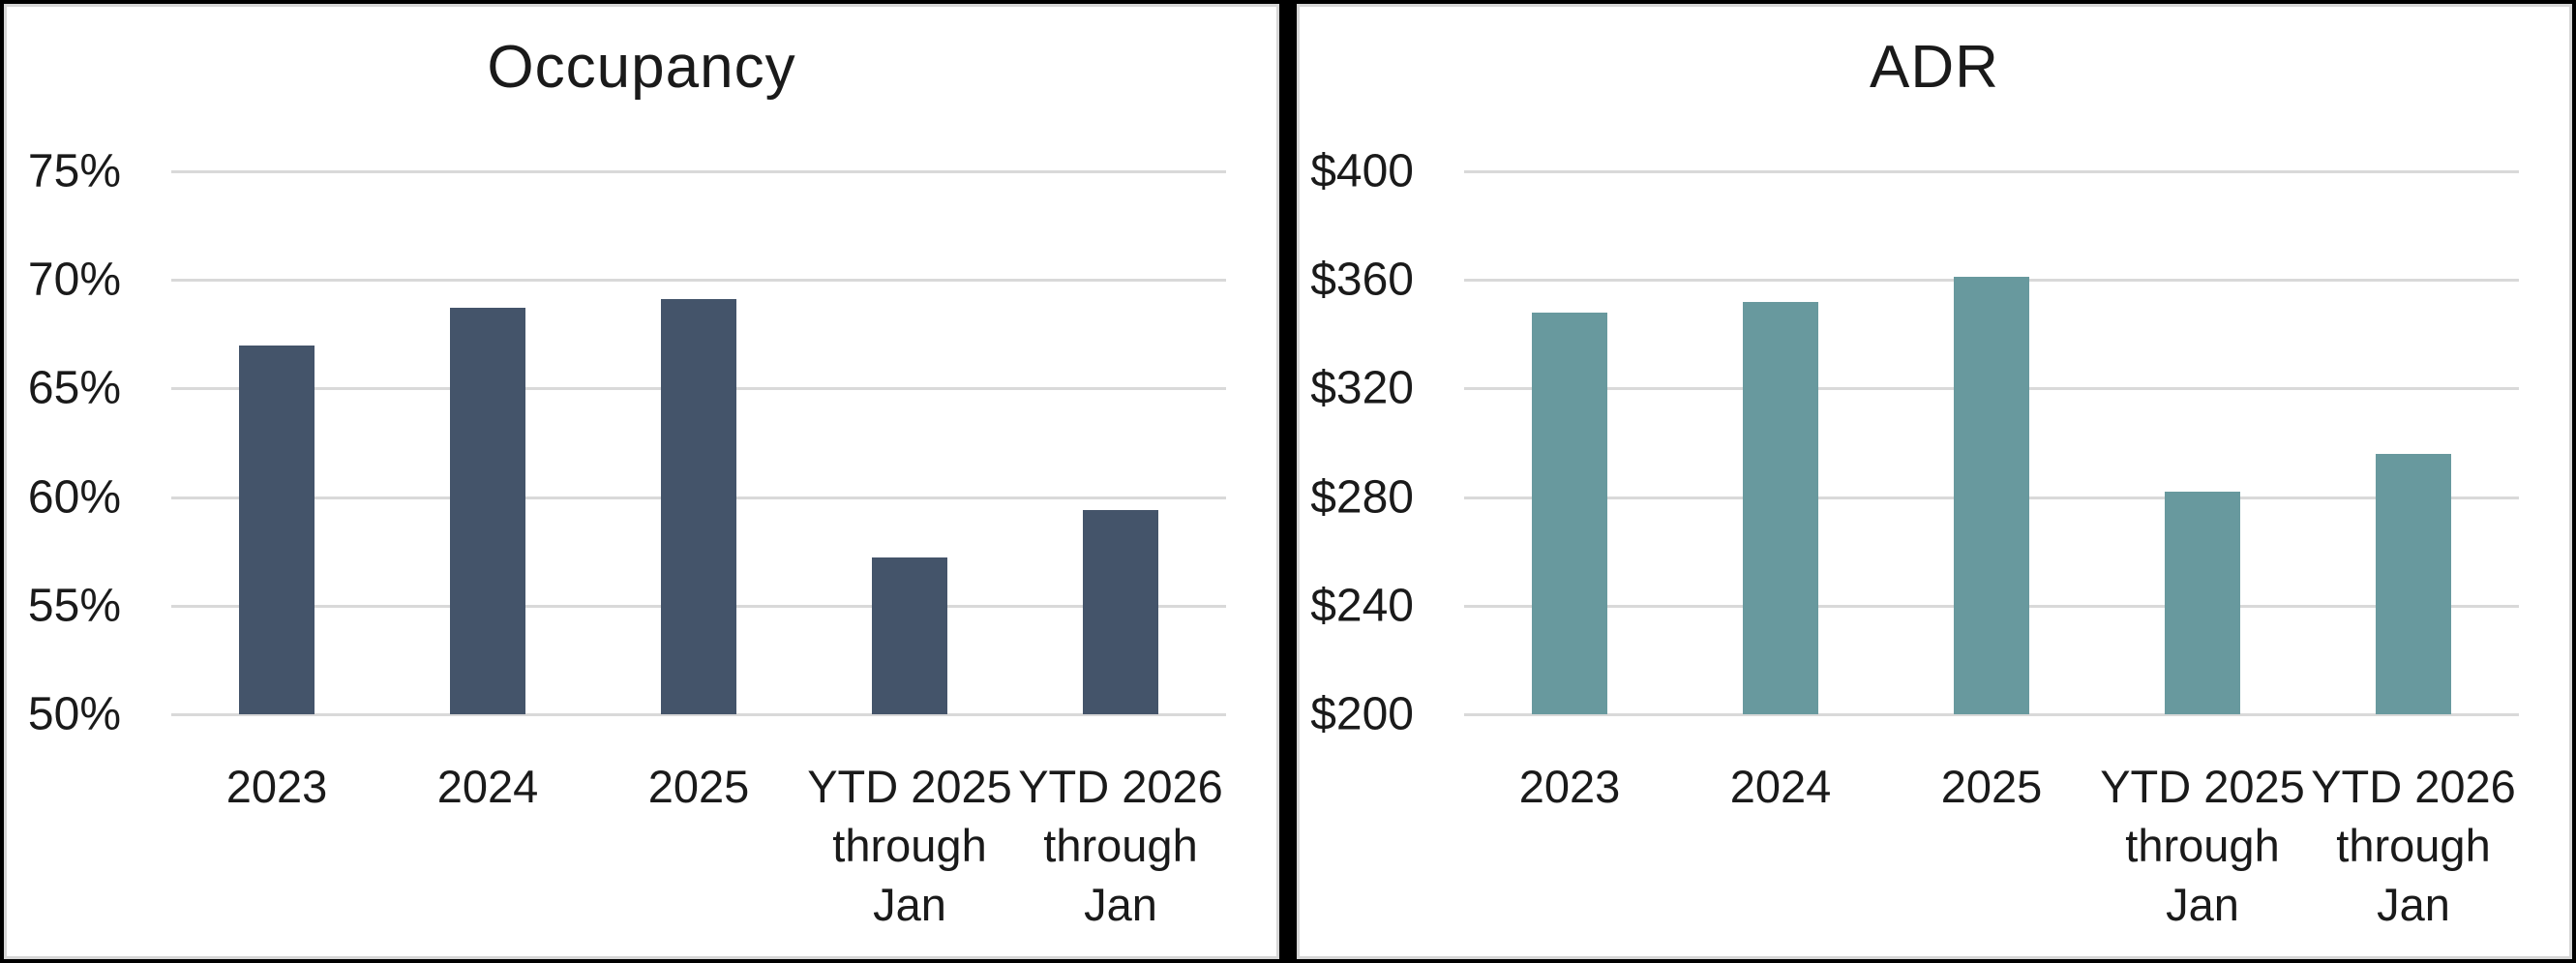 The width and height of the screenshot is (2576, 963). Describe the element at coordinates (1362, 606) in the screenshot. I see `y-tick-label: $240` at that location.